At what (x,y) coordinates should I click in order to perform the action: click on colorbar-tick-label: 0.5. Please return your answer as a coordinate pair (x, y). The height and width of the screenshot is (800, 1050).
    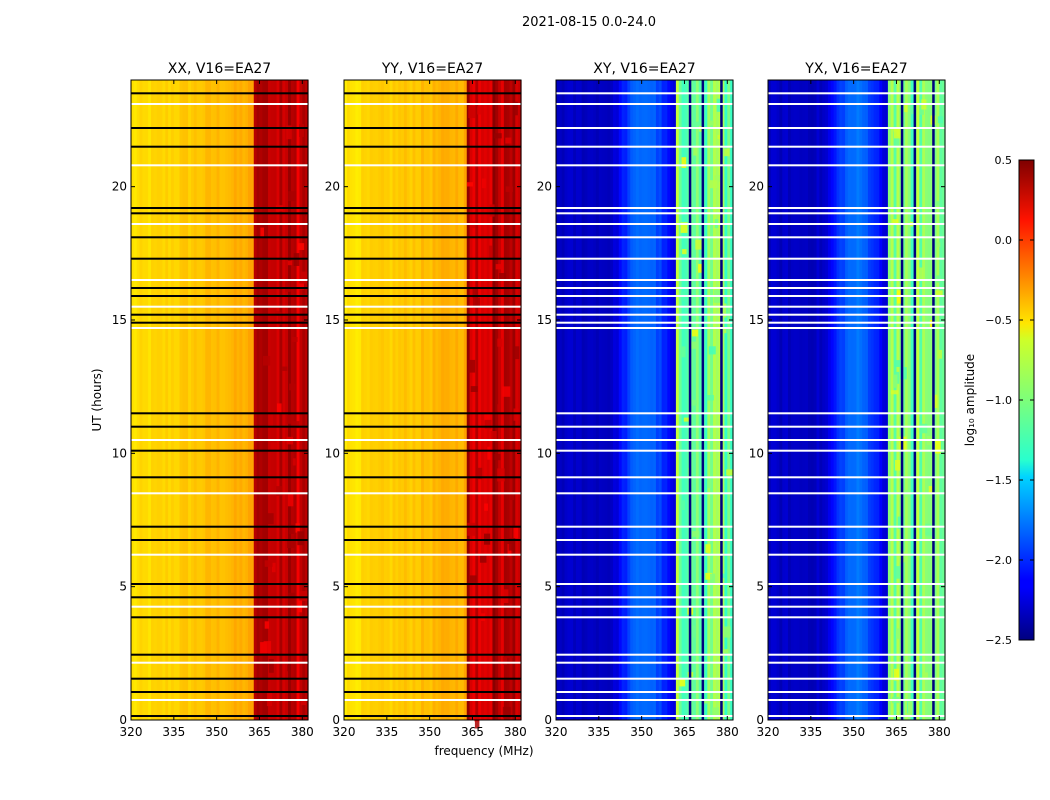
    Looking at the image, I should click on (1004, 160).